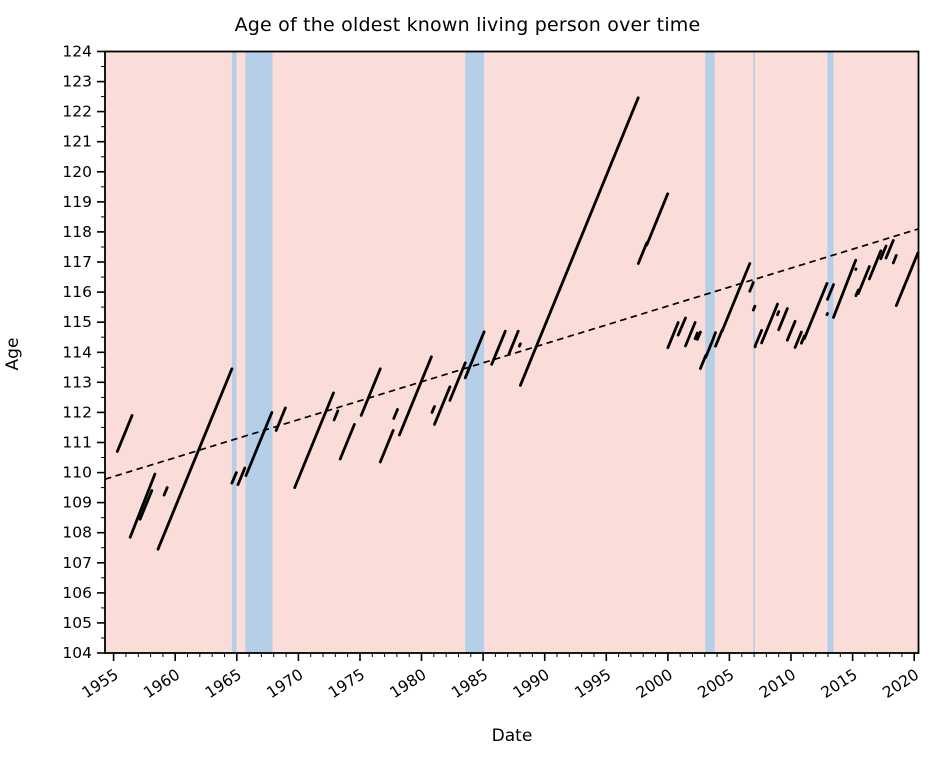  What do you see at coordinates (408, 683) in the screenshot?
I see `x-tick-label: 1980` at bounding box center [408, 683].